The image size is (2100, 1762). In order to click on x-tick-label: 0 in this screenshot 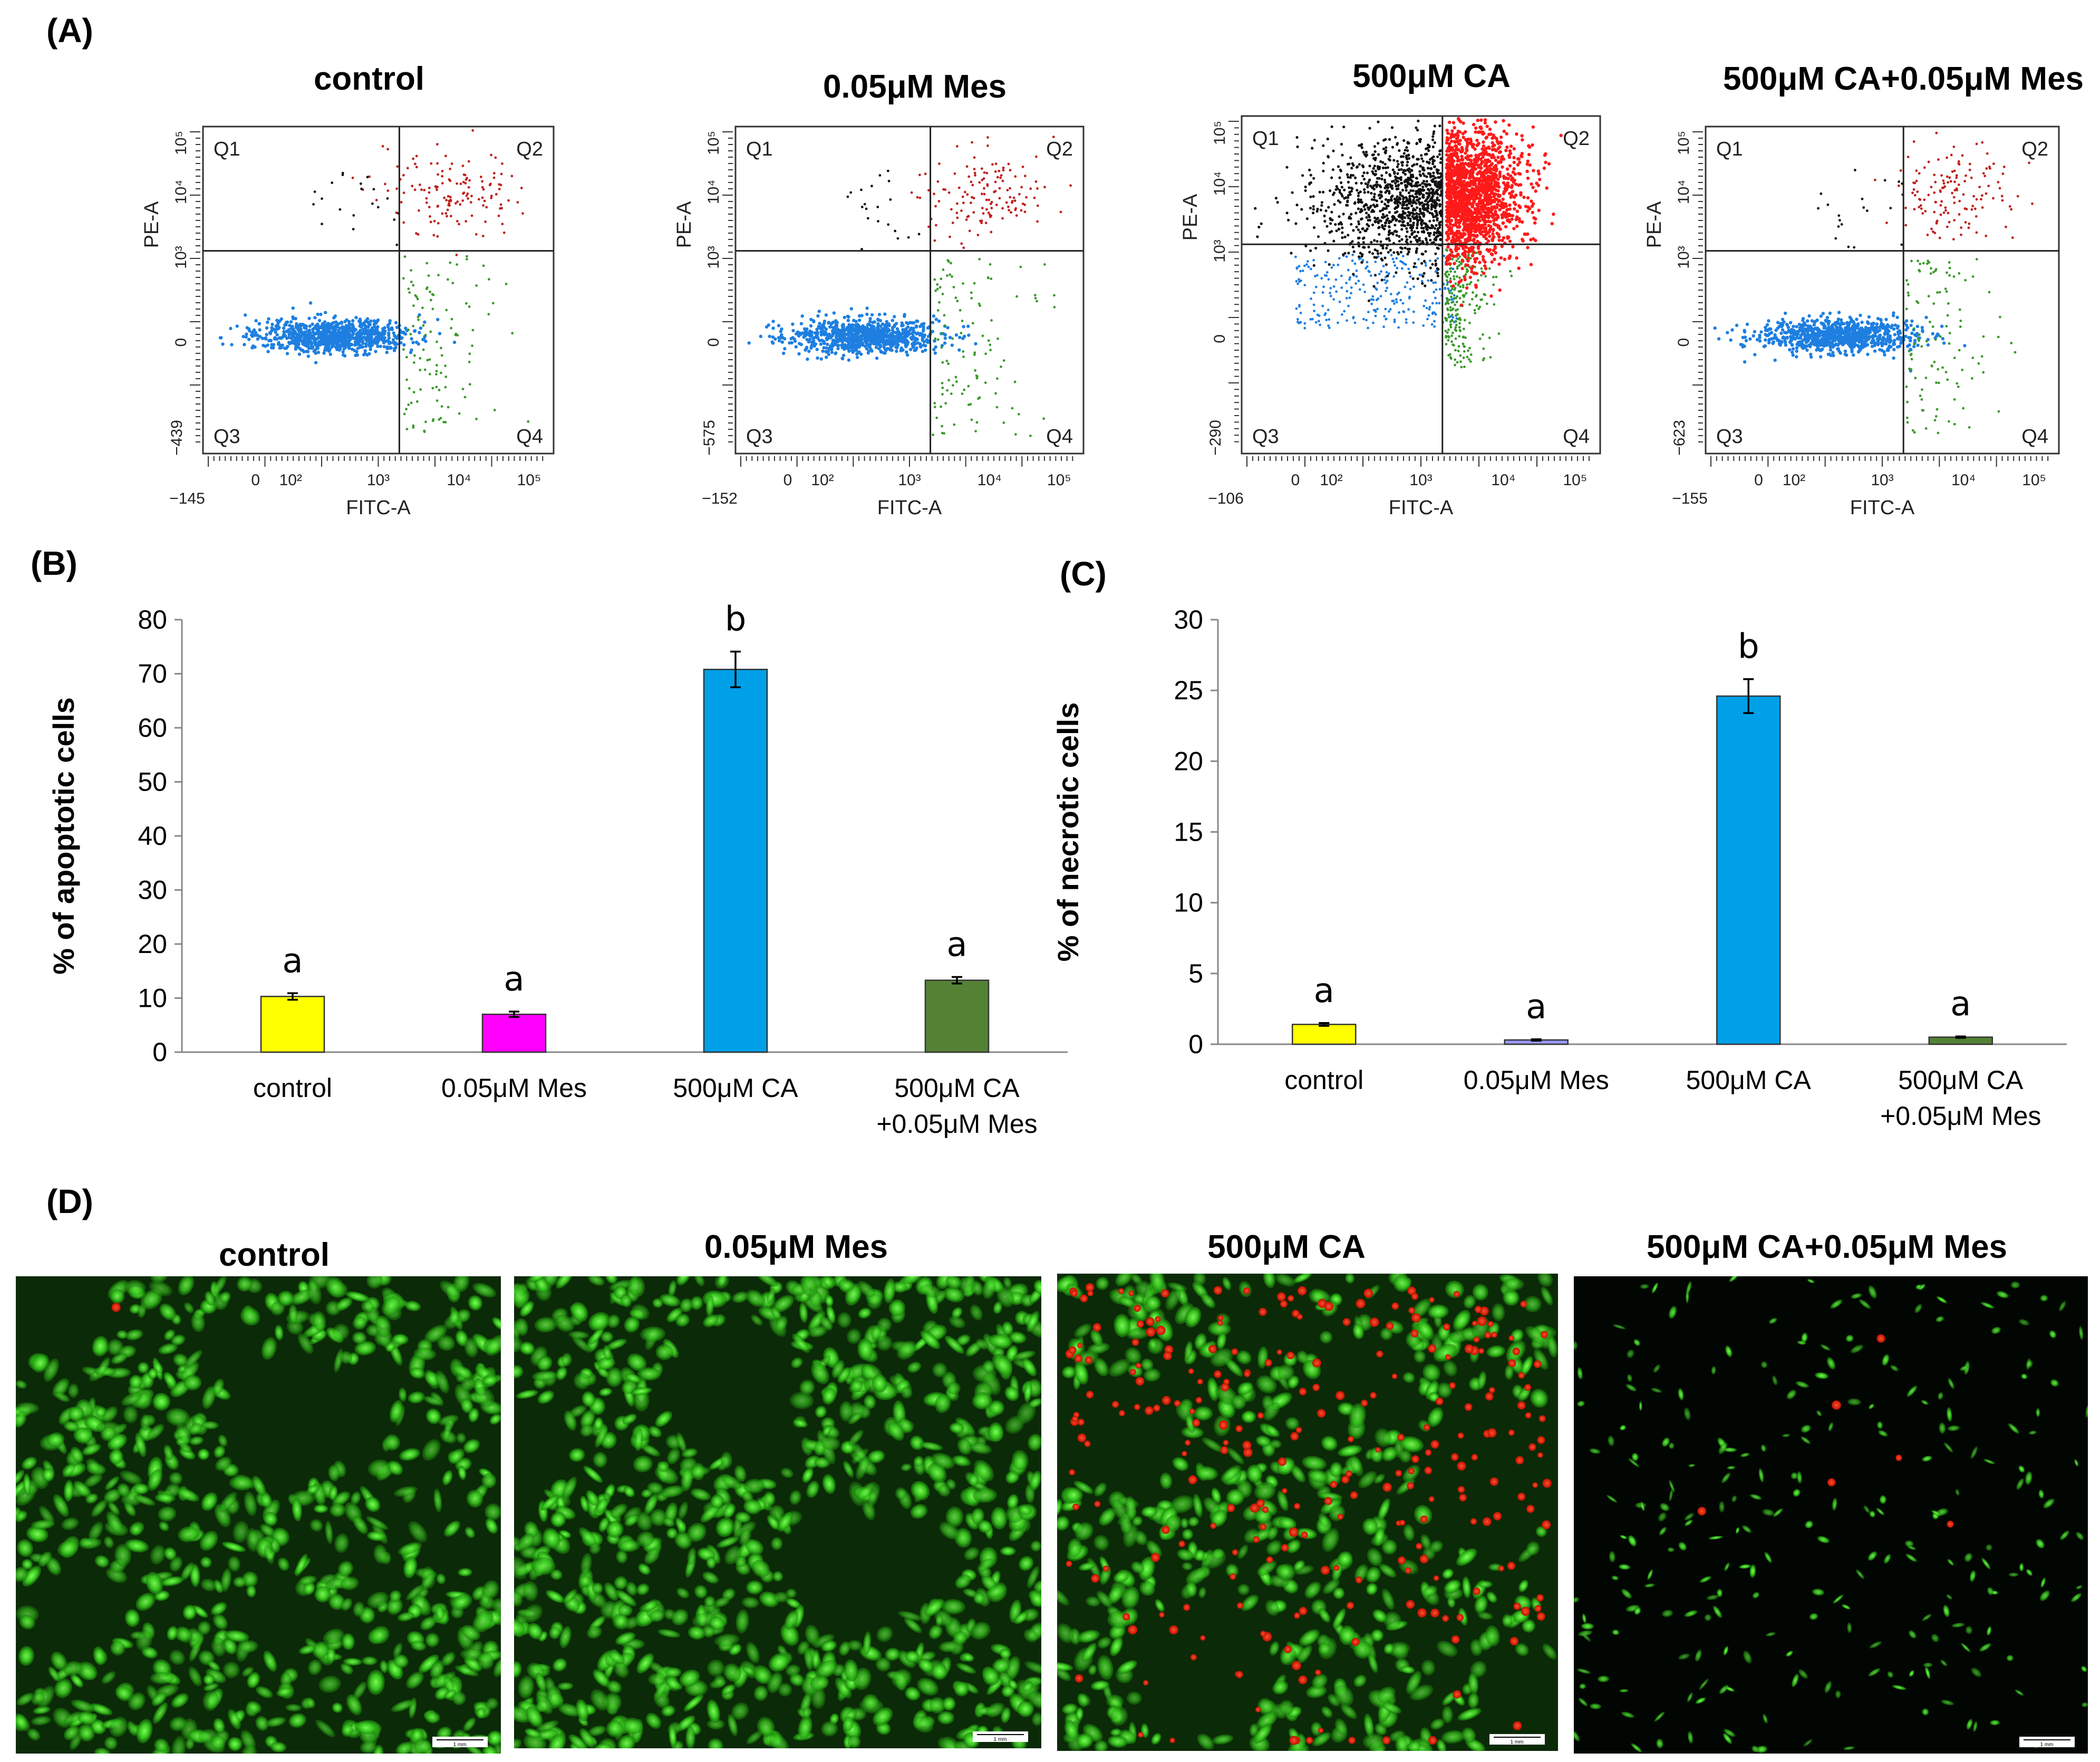, I will do `click(255, 480)`.